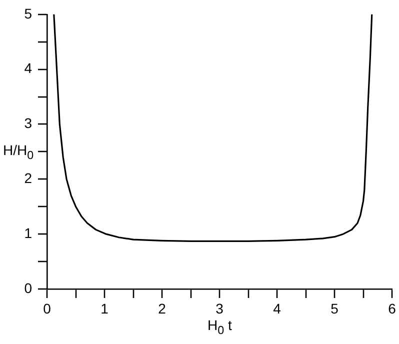  What do you see at coordinates (28, 13) in the screenshot?
I see `y-tick-label: 5` at bounding box center [28, 13].